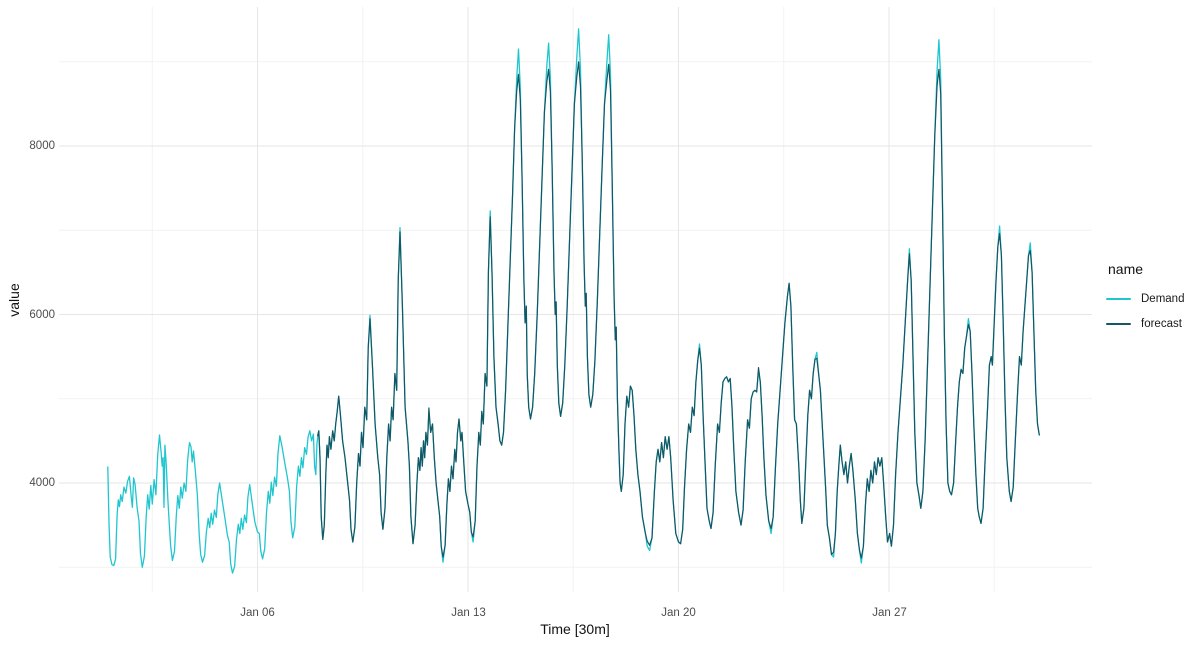  I want to click on legend-item-demand: Demand, so click(1145, 299).